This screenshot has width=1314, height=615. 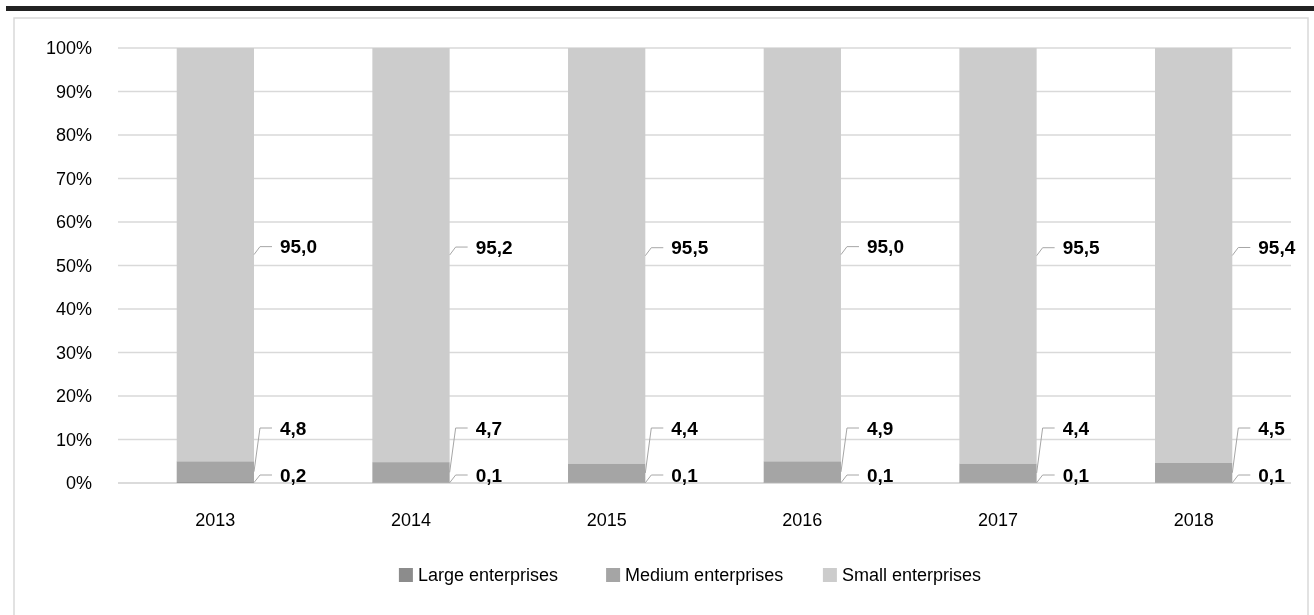 What do you see at coordinates (998, 520) in the screenshot?
I see `x-tick-label: 2017` at bounding box center [998, 520].